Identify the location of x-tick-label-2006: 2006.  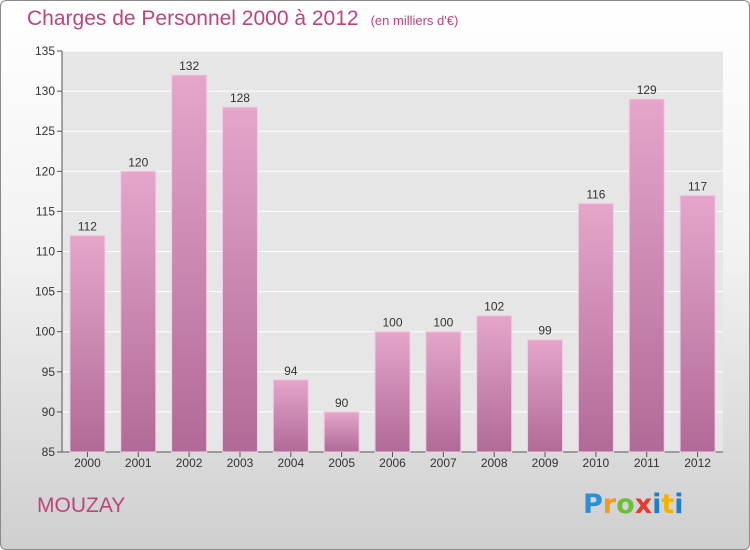
(392, 463).